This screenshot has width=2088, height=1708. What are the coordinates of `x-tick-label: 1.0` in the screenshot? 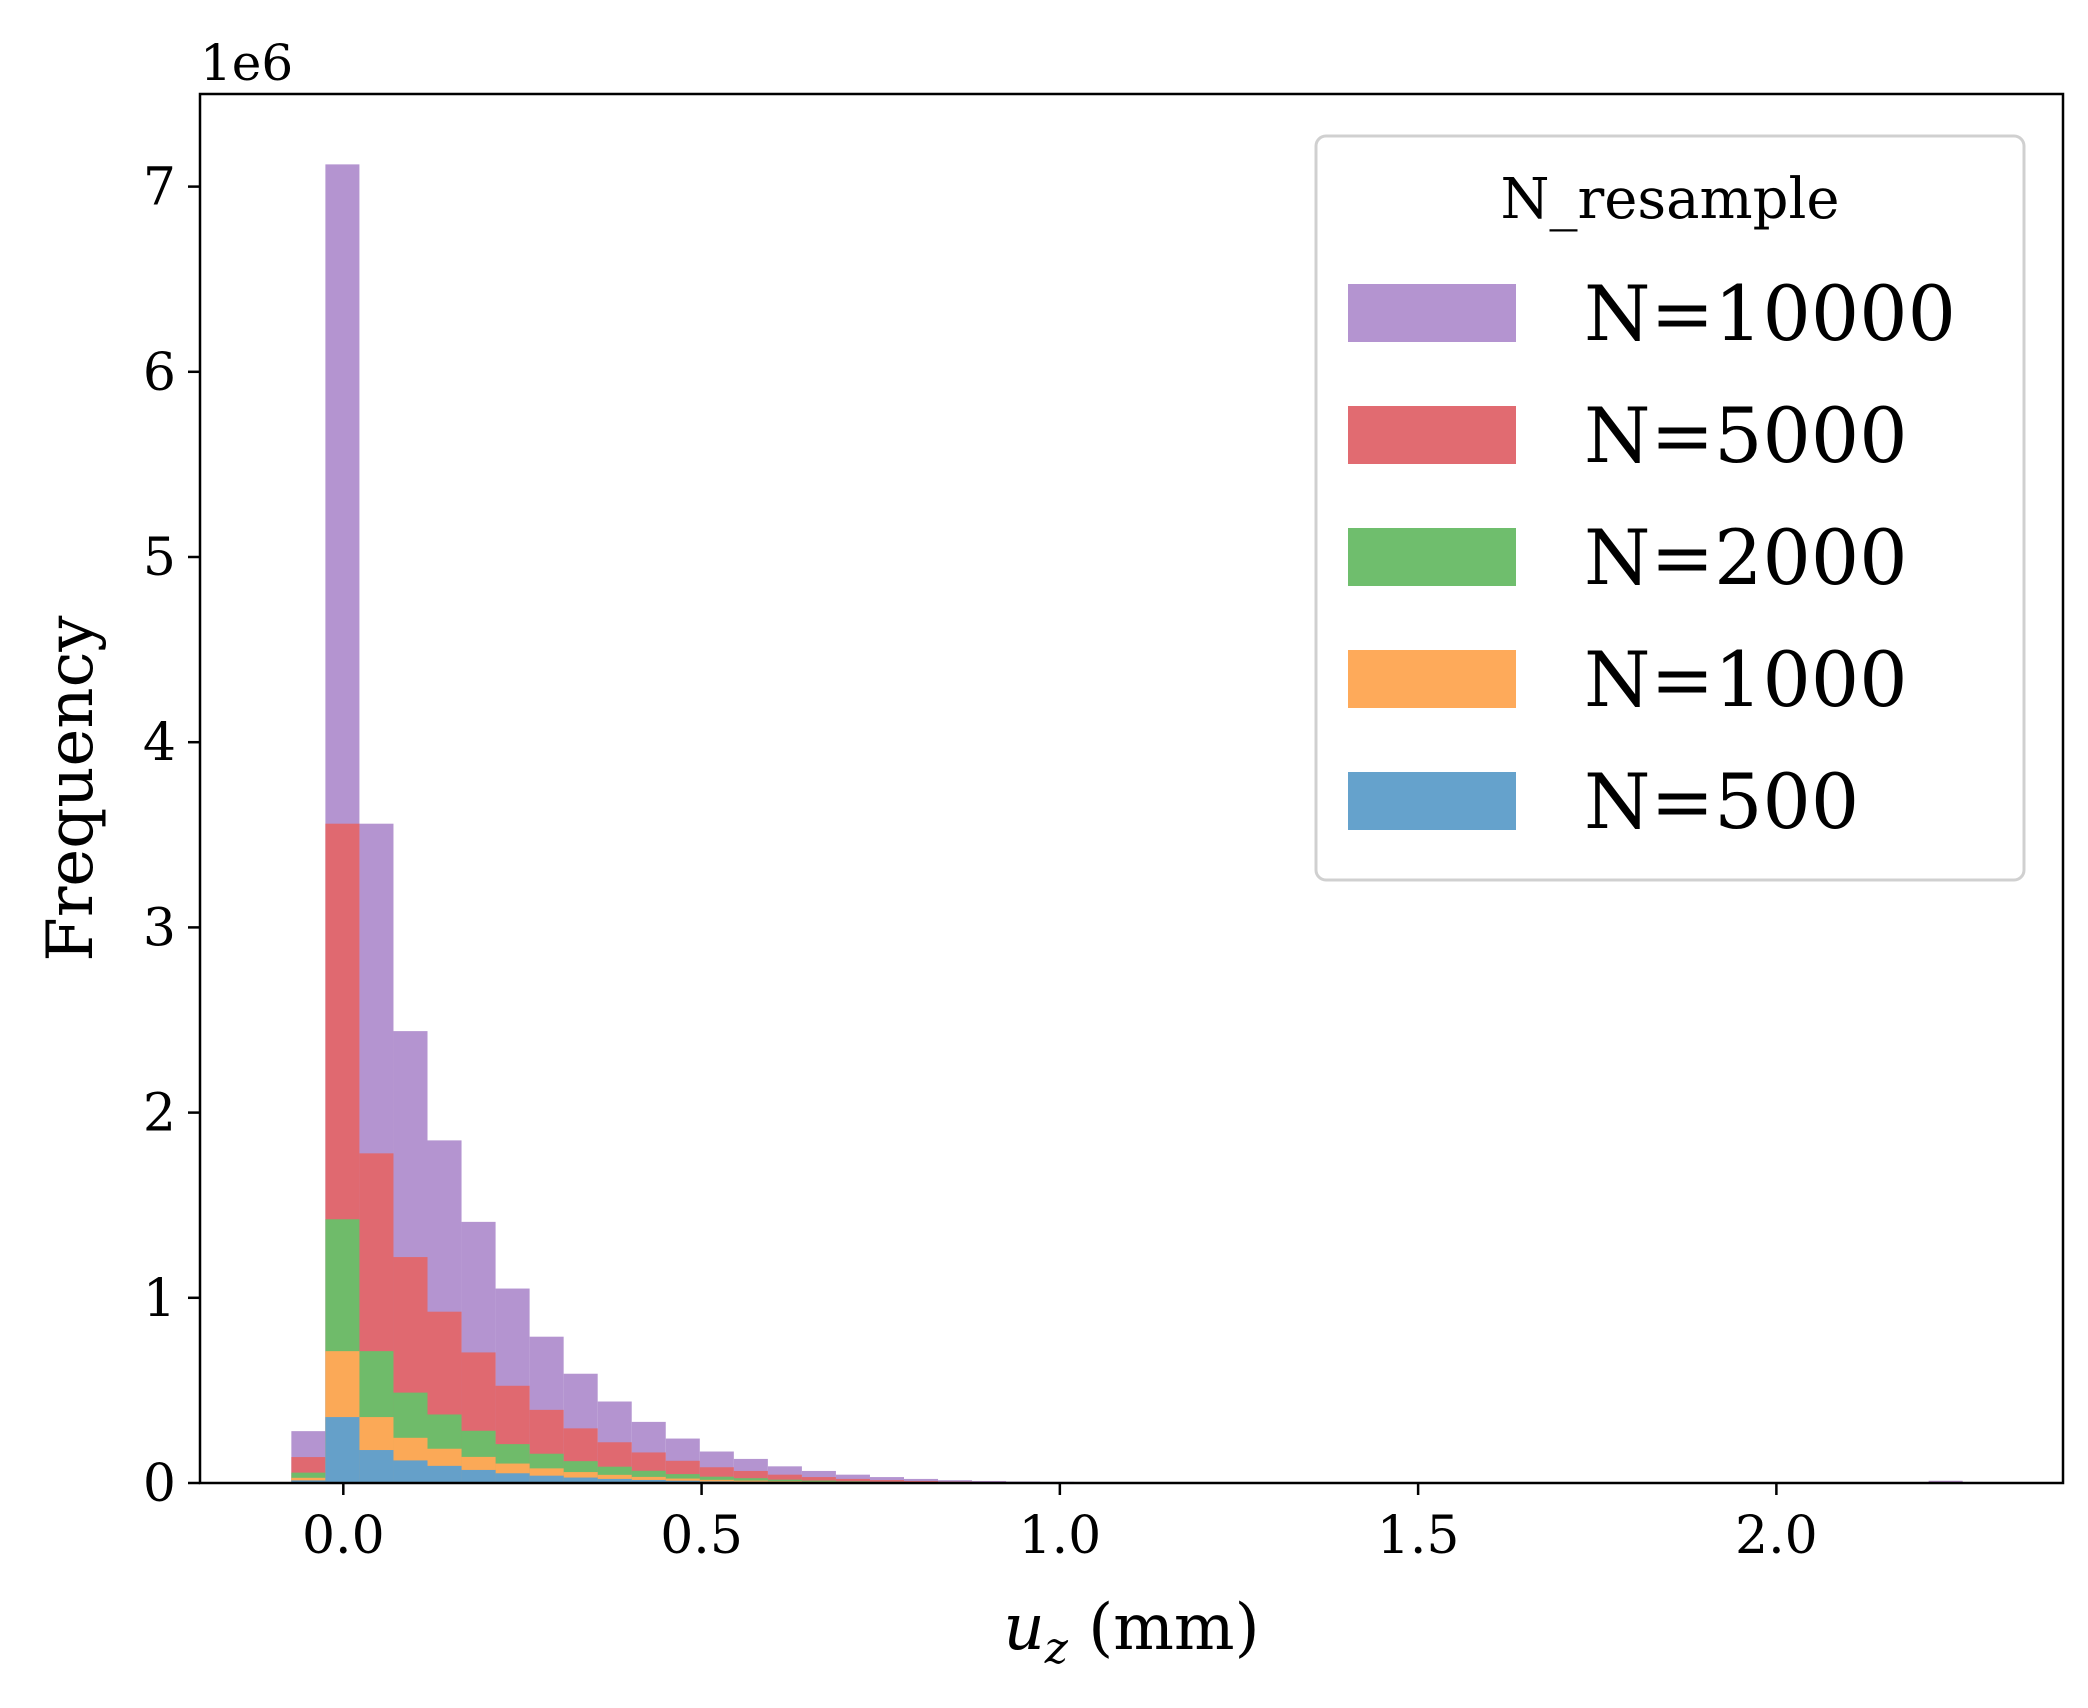 It's located at (1059, 1536).